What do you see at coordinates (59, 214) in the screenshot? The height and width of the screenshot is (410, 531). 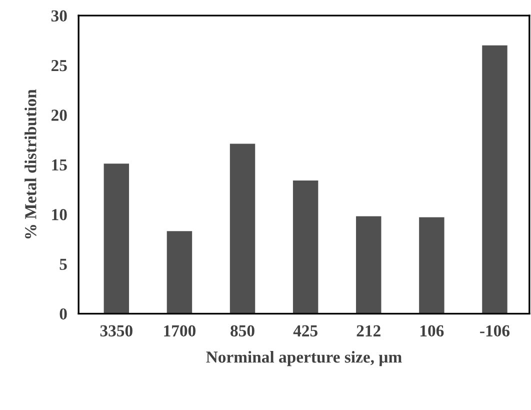 I see `y-tick-label: 10` at bounding box center [59, 214].